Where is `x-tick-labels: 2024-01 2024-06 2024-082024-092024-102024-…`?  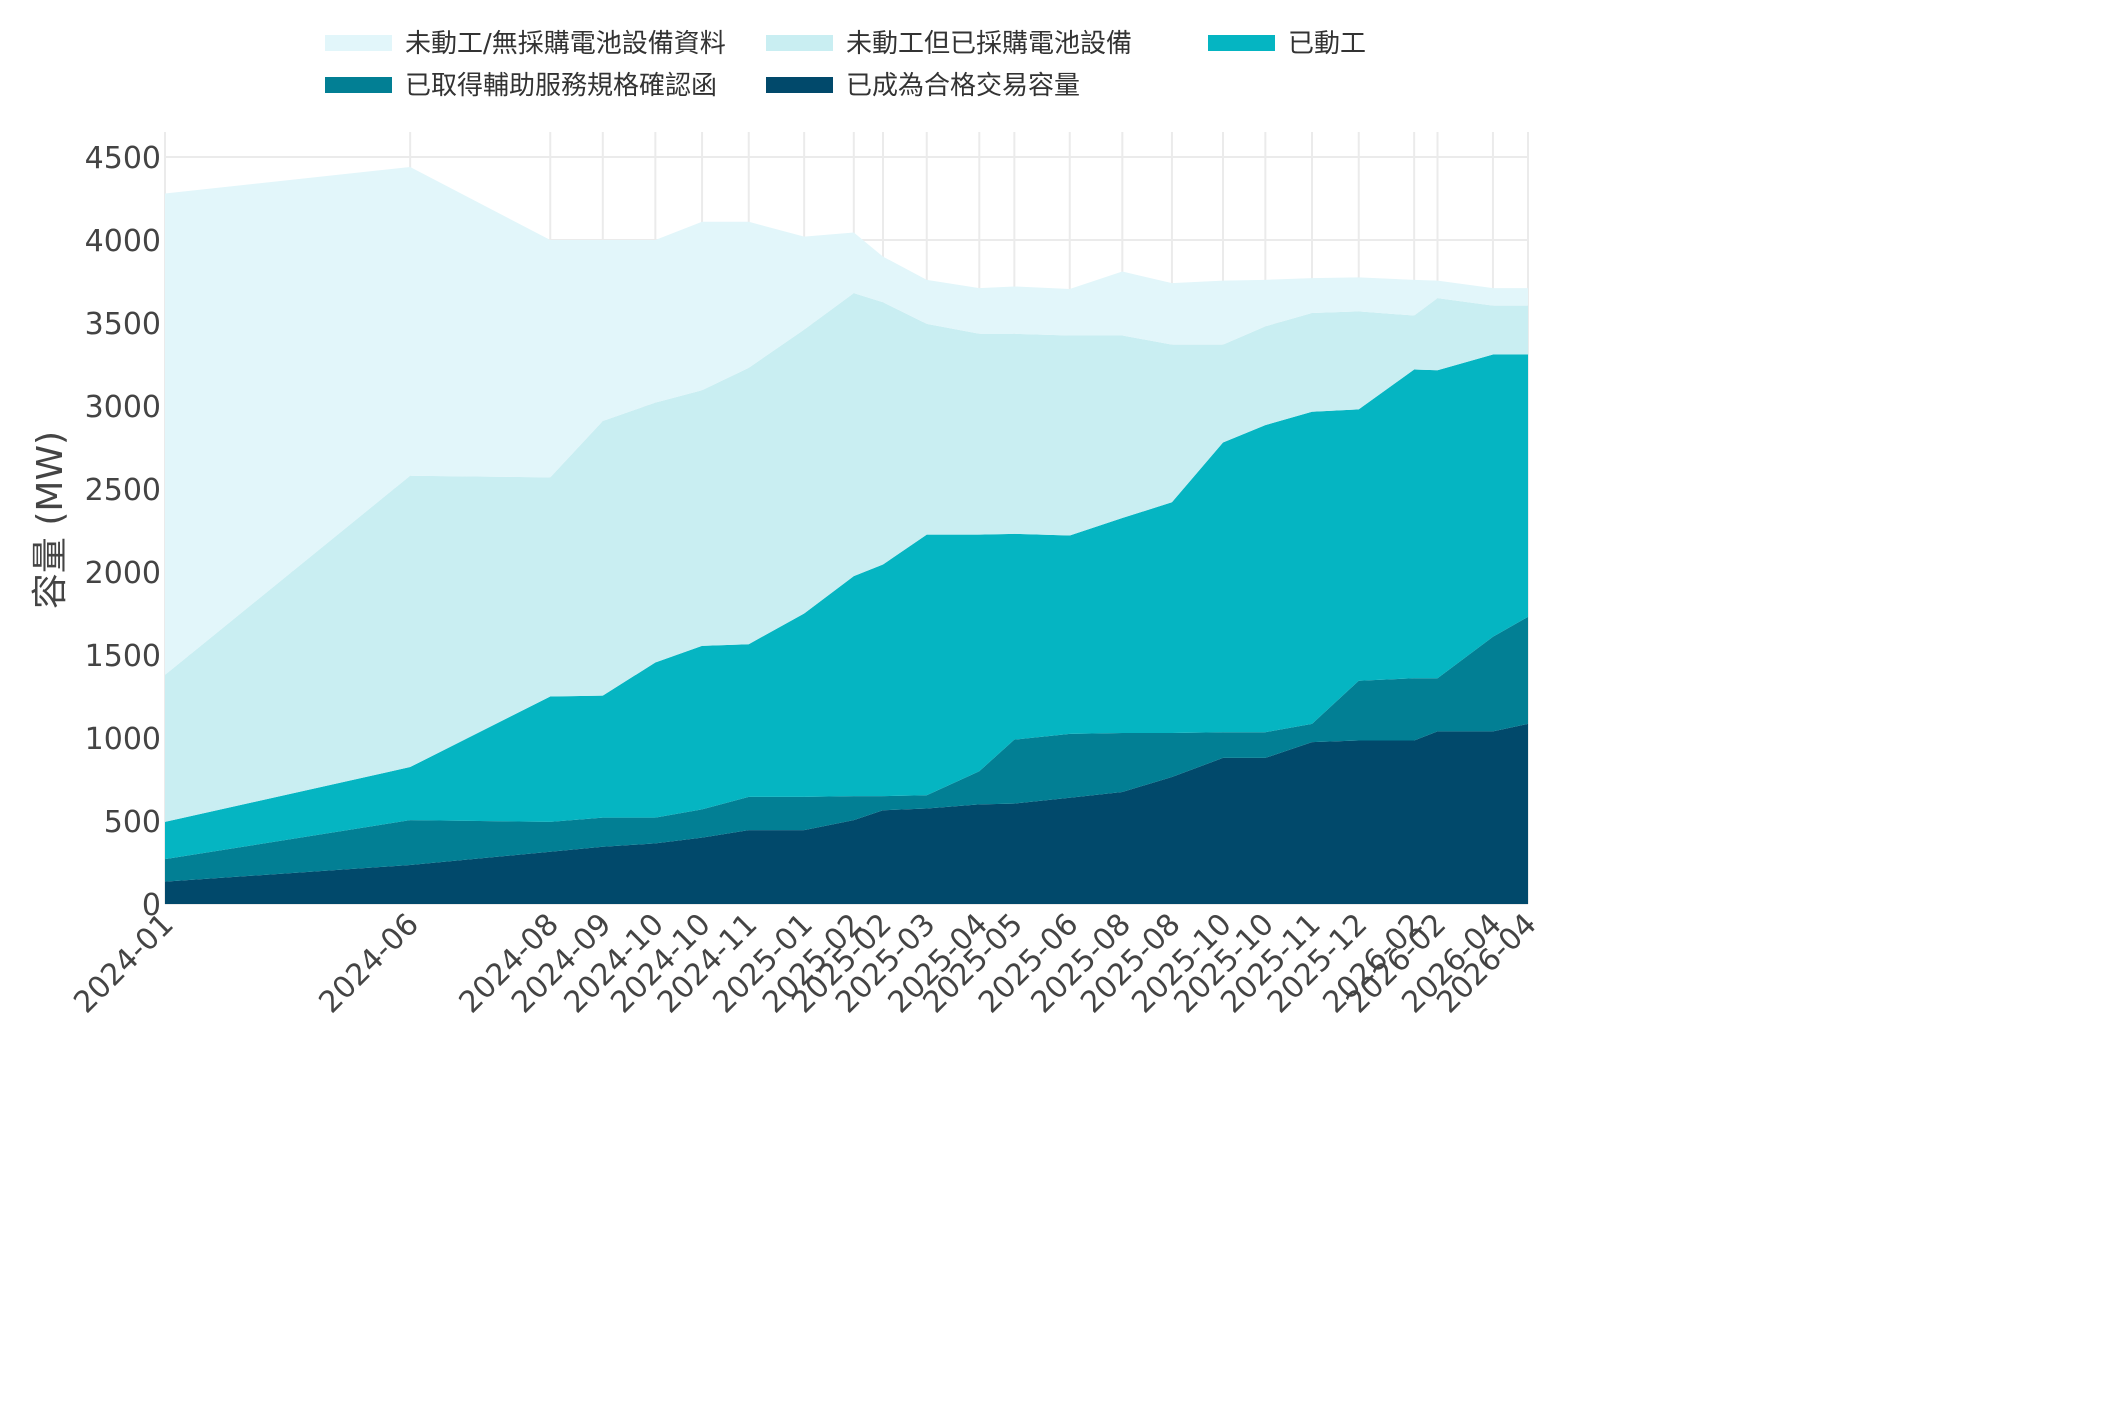 x-tick-labels: 2024-01 2024-06 2024-082024-092024-102024-… is located at coordinates (805, 963).